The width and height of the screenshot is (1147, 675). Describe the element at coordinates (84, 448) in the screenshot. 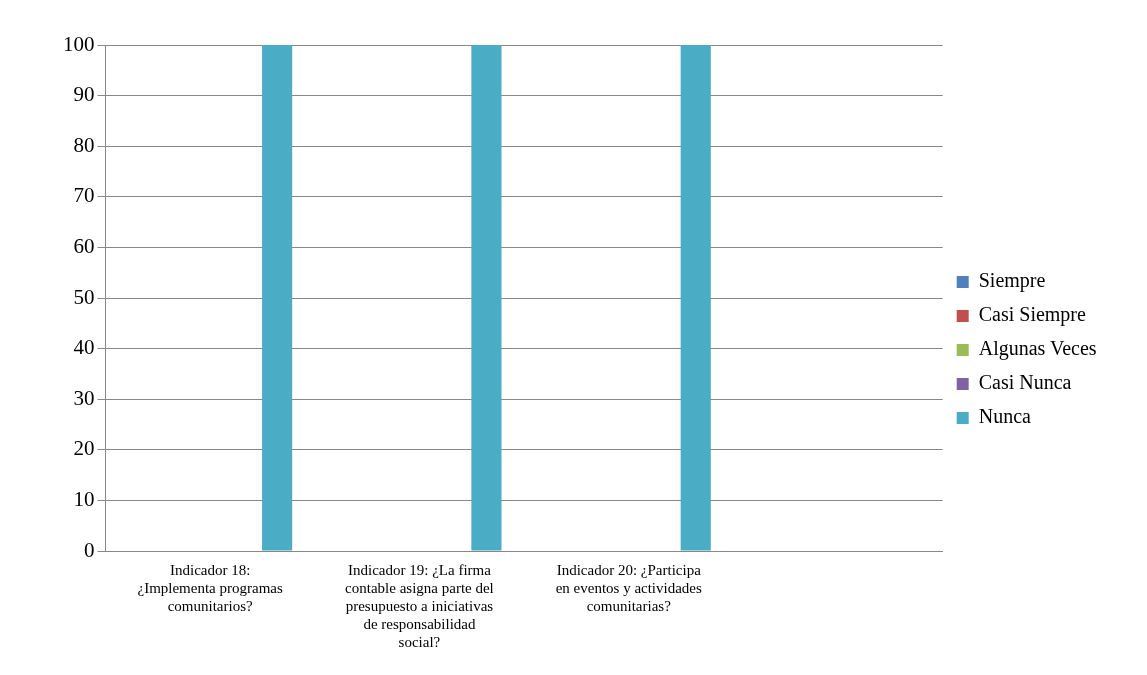

I see `y-tick-label: 20` at that location.